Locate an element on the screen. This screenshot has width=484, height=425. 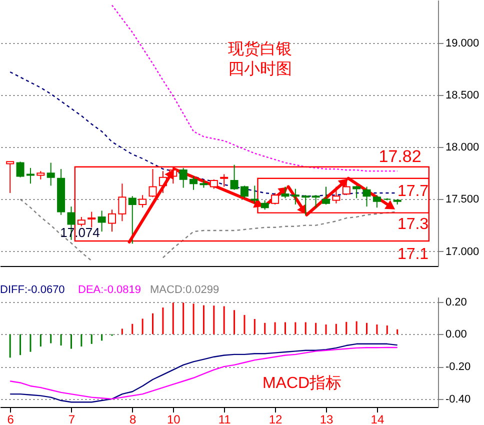
text: 现货白银 is located at coordinates (260, 49).